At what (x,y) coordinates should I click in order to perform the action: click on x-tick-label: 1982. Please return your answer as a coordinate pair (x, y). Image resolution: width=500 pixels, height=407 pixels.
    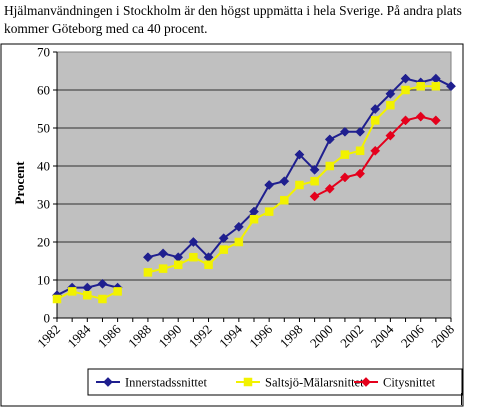
    Looking at the image, I should click on (48, 336).